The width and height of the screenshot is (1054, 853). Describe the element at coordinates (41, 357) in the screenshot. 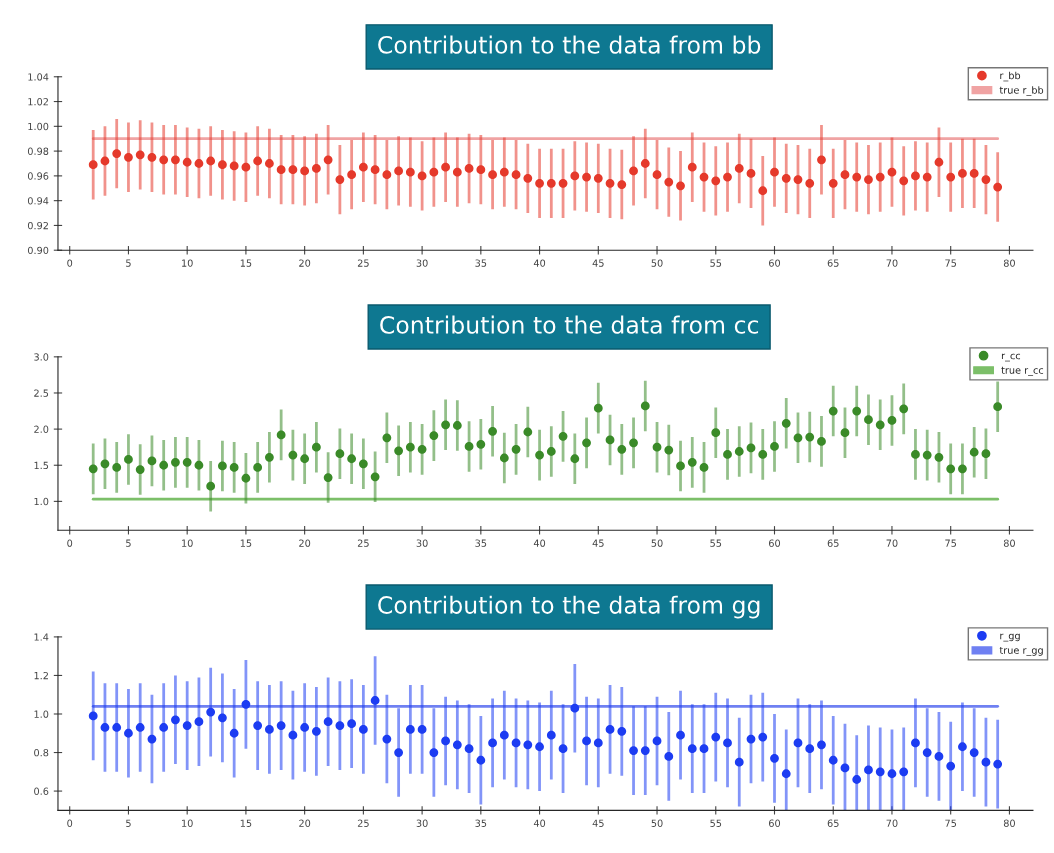

I see `y-tick-label: 3.0` at that location.